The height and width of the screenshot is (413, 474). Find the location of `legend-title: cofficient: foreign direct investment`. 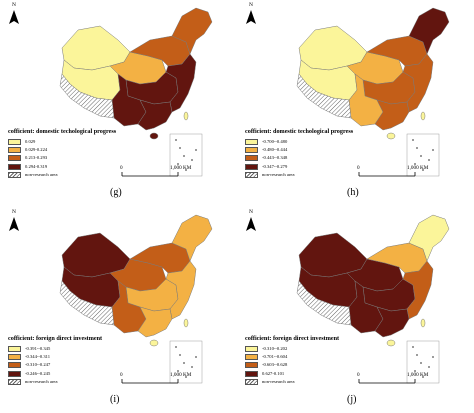

legend-title: cofficient: foreign direct investment is located at coordinates (55, 338).